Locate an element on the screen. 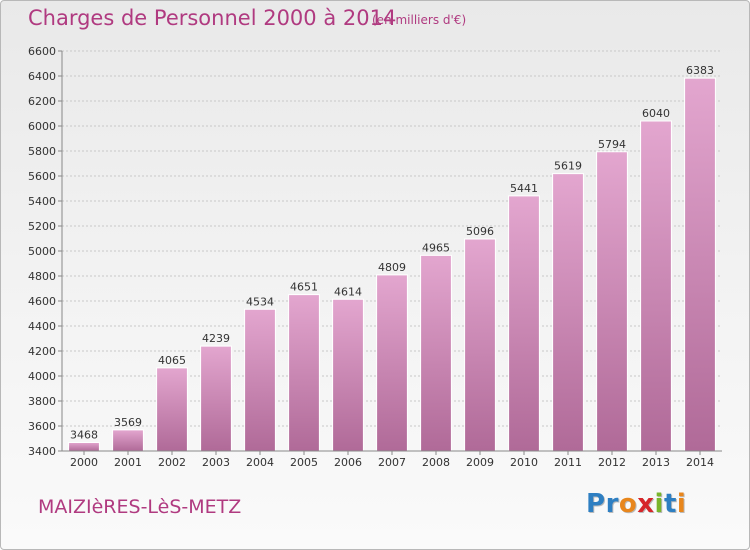  x-tick-label: 2004 is located at coordinates (260, 462).